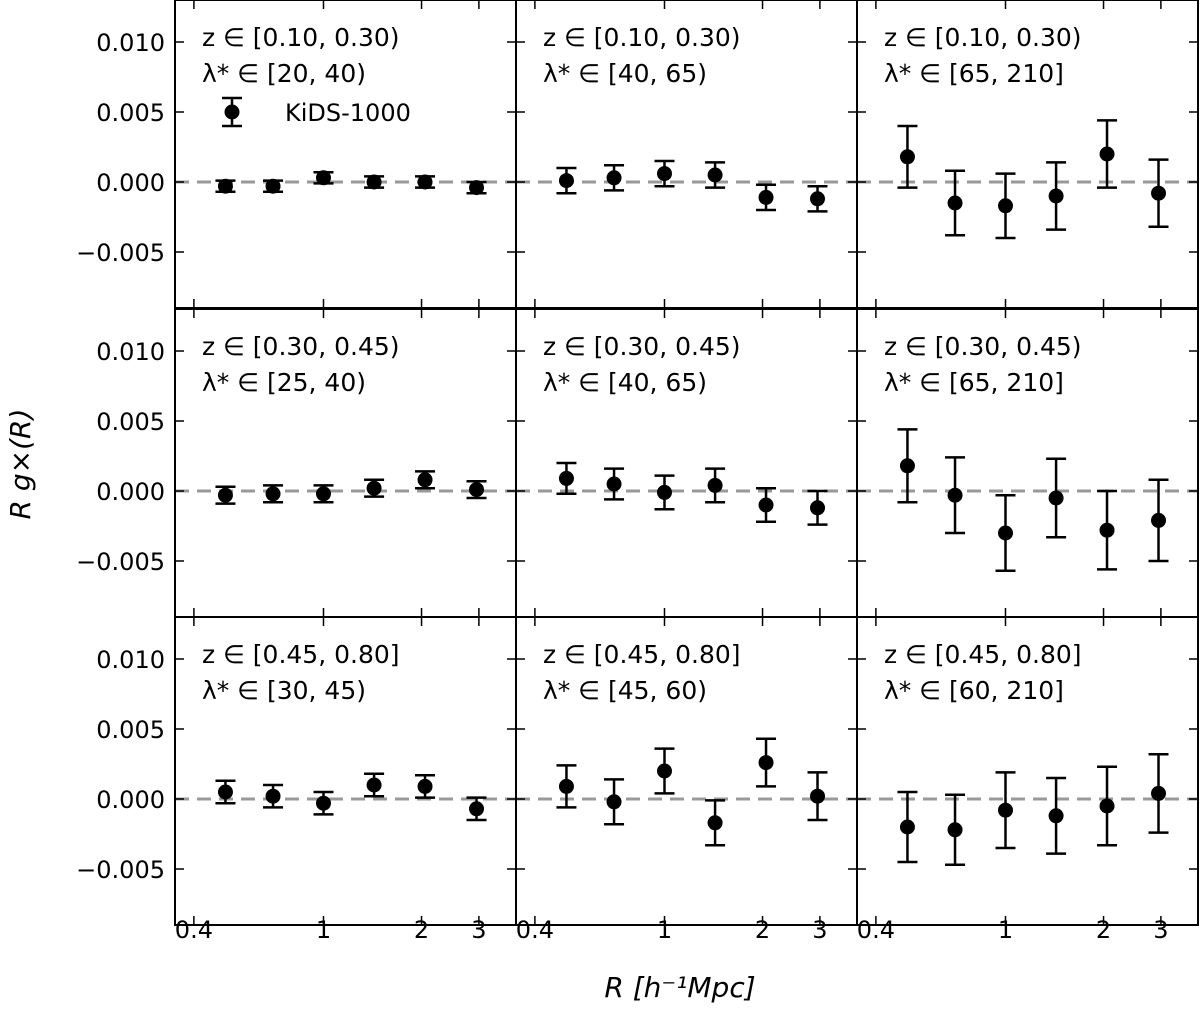 This screenshot has height=1011, width=1200. What do you see at coordinates (974, 690) in the screenshot?
I see `panel-lambda-label: λ* ∈ [60, 210]` at bounding box center [974, 690].